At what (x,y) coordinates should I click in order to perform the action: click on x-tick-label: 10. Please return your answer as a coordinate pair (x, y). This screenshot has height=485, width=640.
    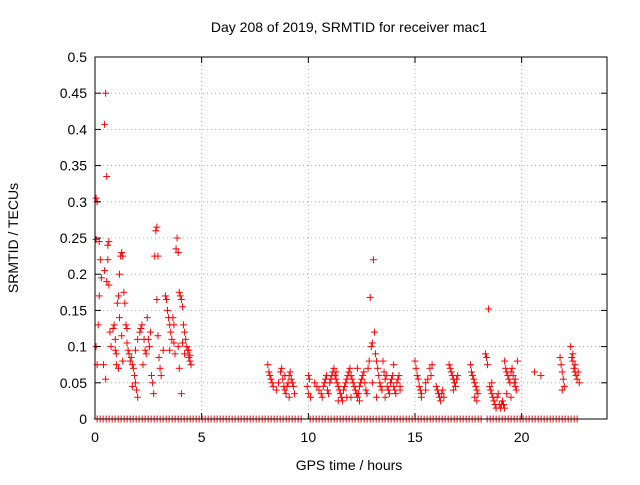
    Looking at the image, I should click on (309, 437).